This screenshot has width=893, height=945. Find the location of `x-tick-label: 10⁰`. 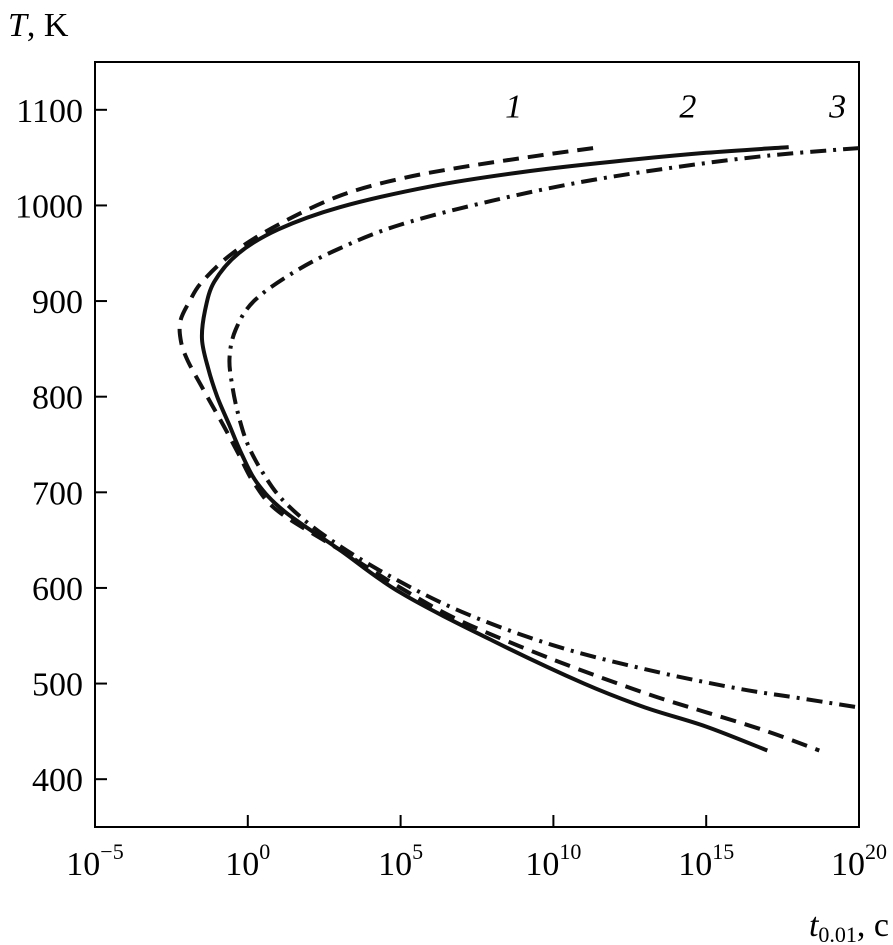

x-tick-label: 10⁰ is located at coordinates (247, 861).